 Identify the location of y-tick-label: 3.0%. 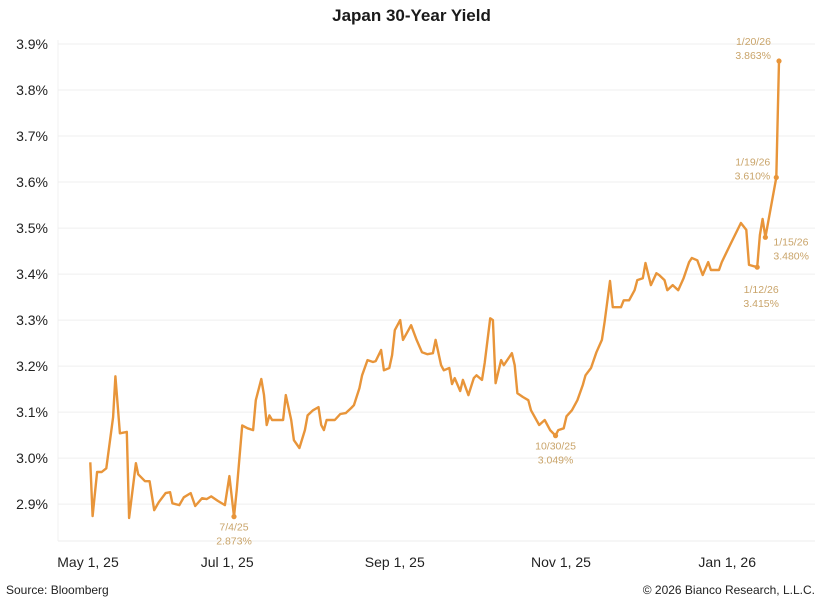
(32, 458).